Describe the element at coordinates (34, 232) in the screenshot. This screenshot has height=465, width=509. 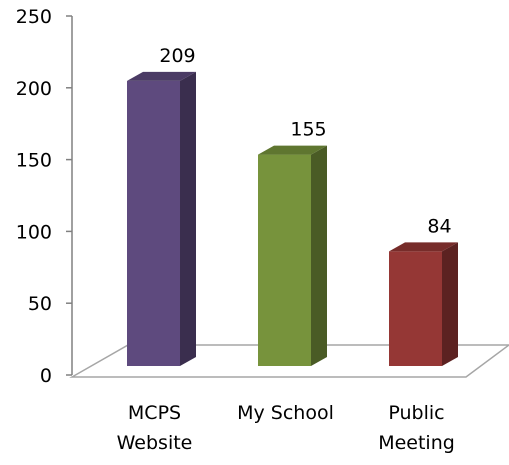
I see `y-tick-label: 100` at that location.